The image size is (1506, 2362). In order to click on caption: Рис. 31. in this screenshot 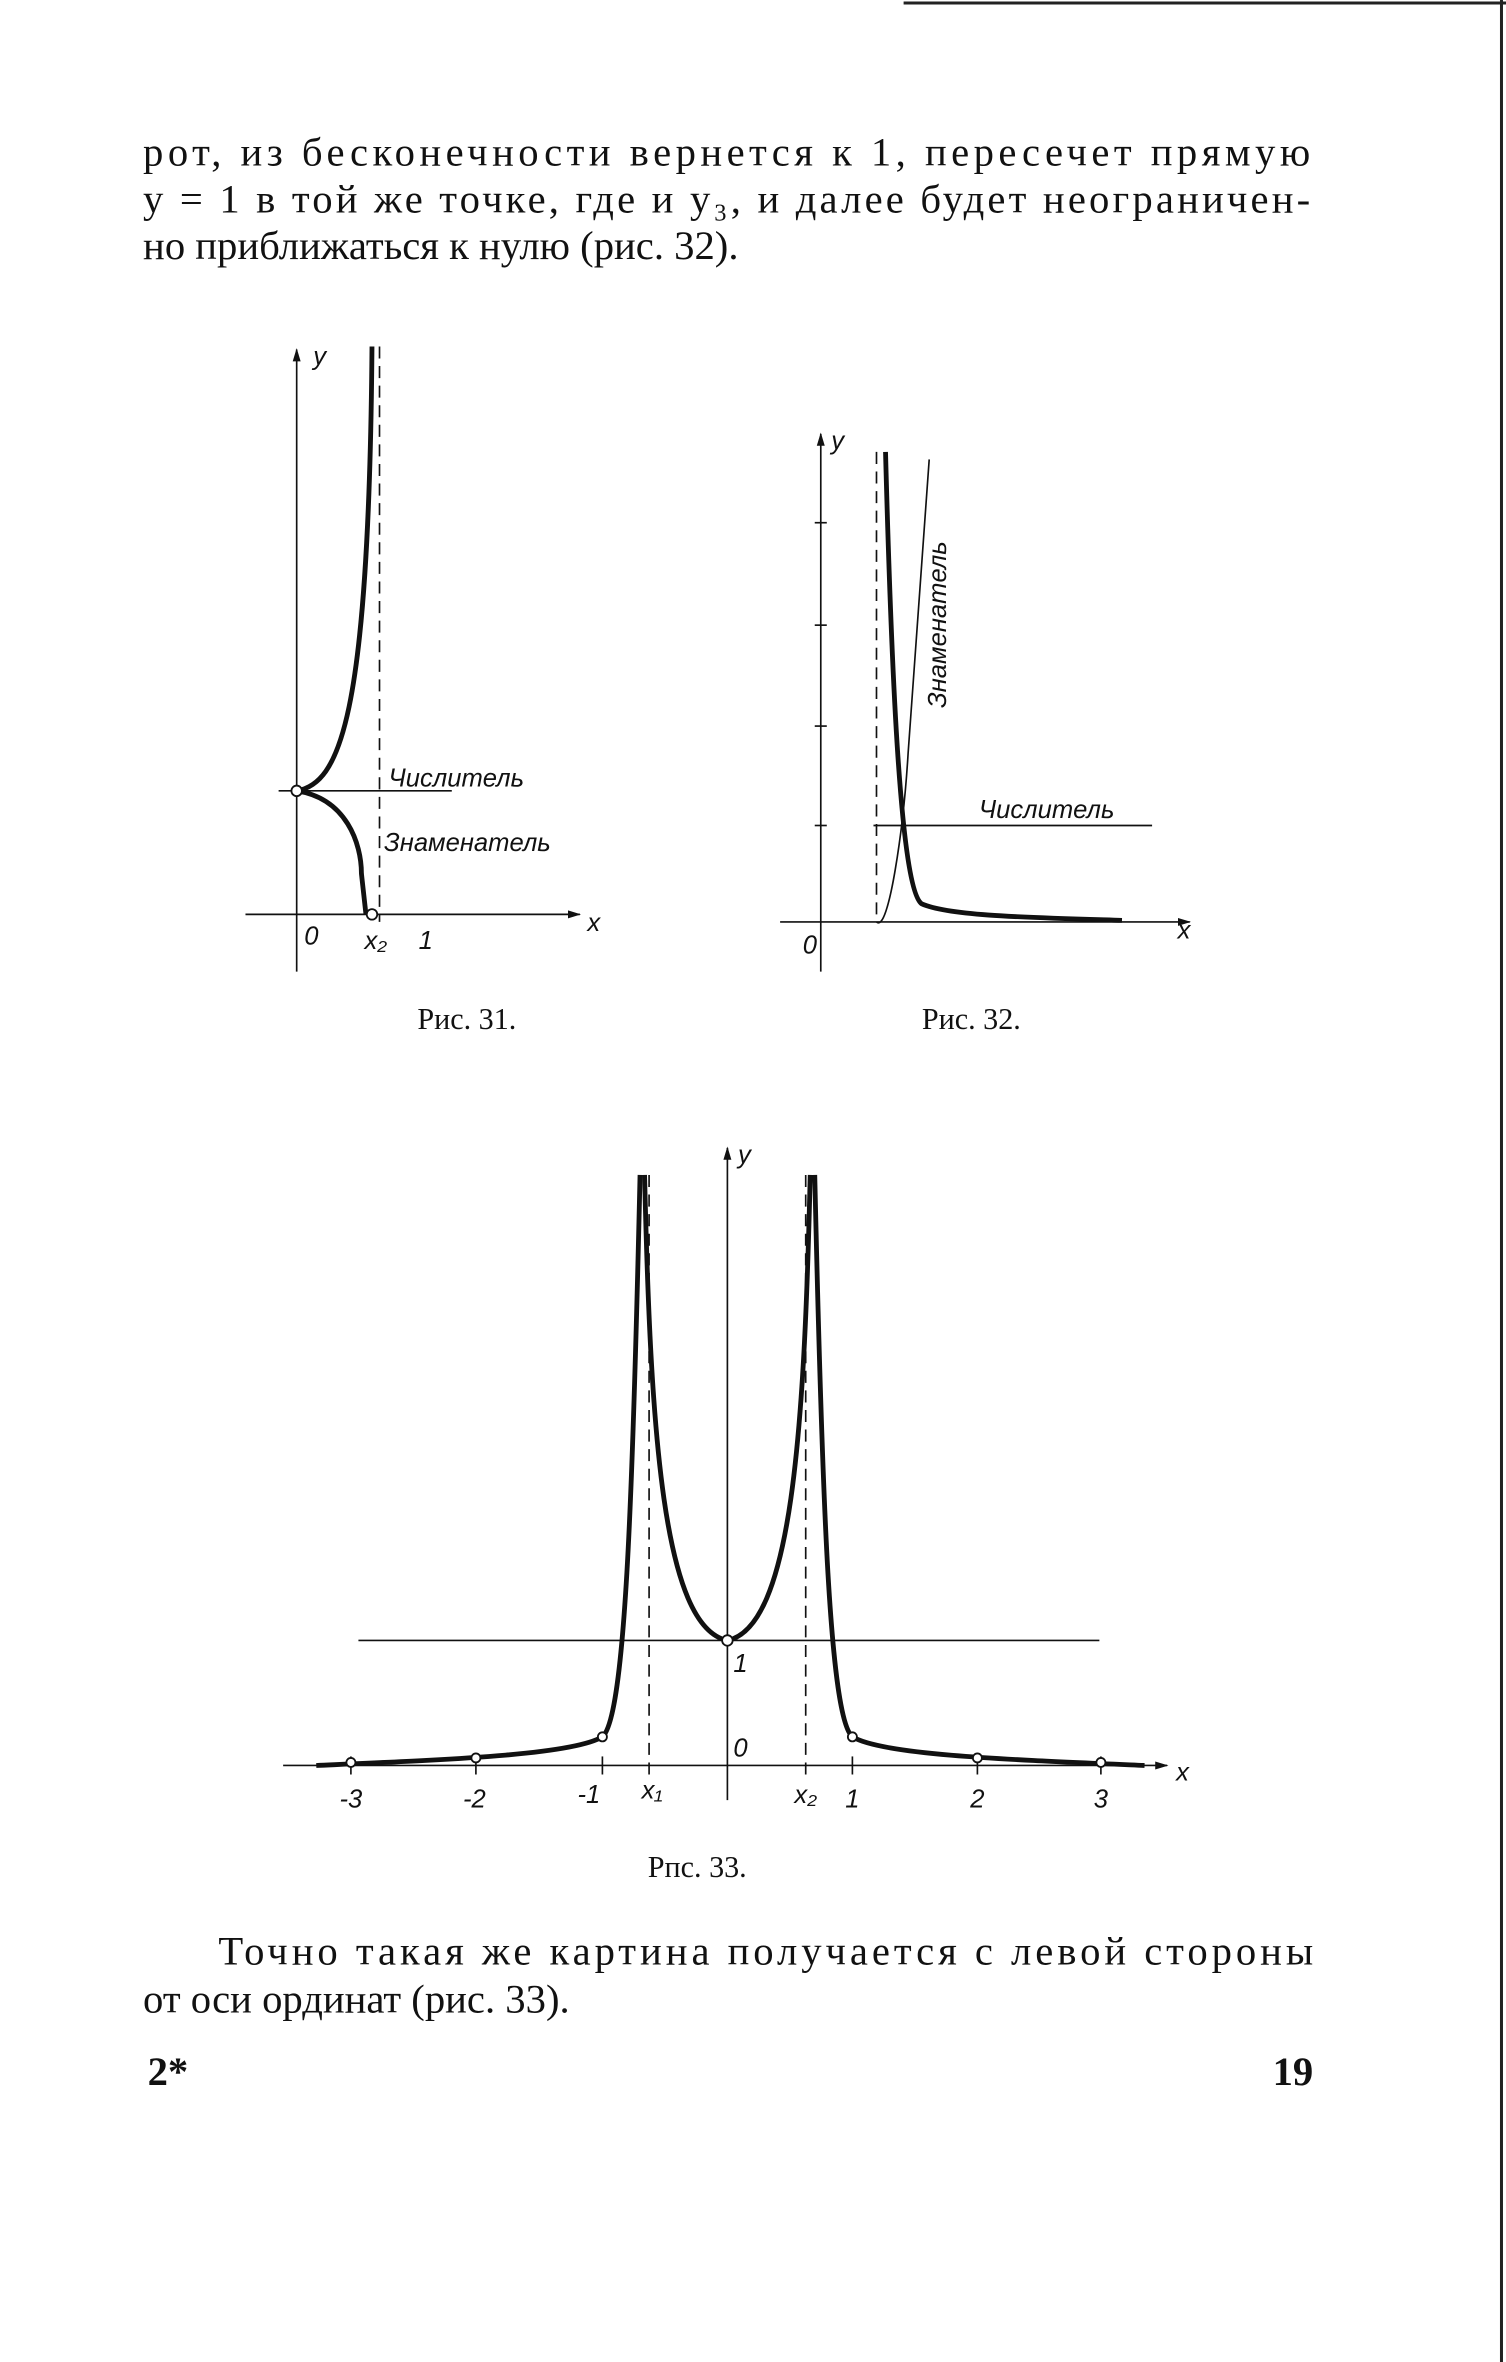, I will do `click(466, 1019)`.